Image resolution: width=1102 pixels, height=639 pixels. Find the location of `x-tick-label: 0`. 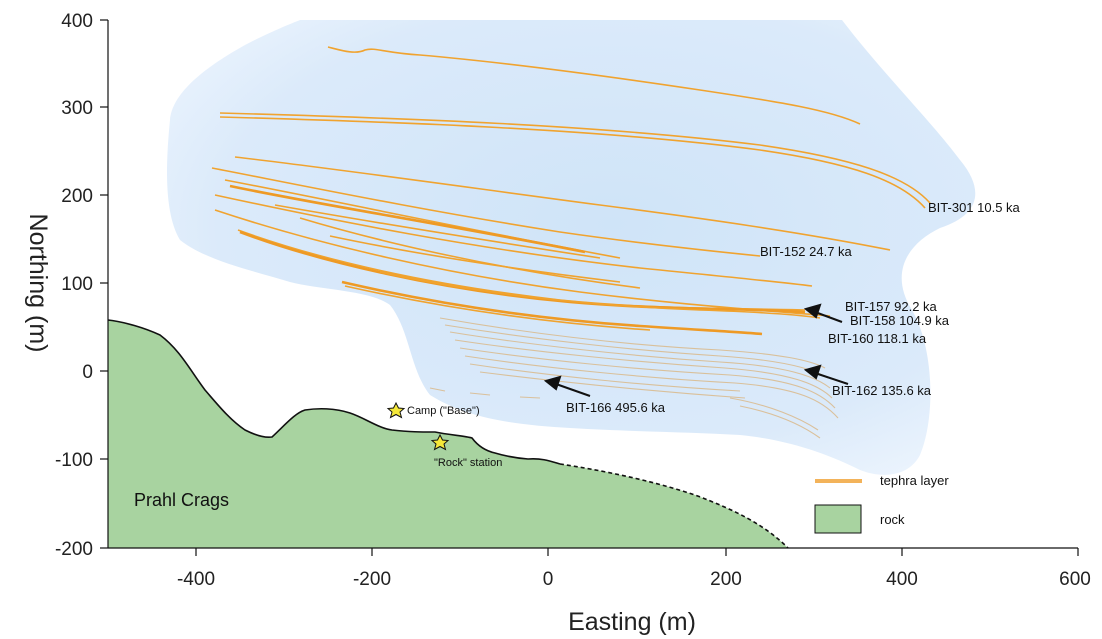

x-tick-label: 0 is located at coordinates (548, 579).